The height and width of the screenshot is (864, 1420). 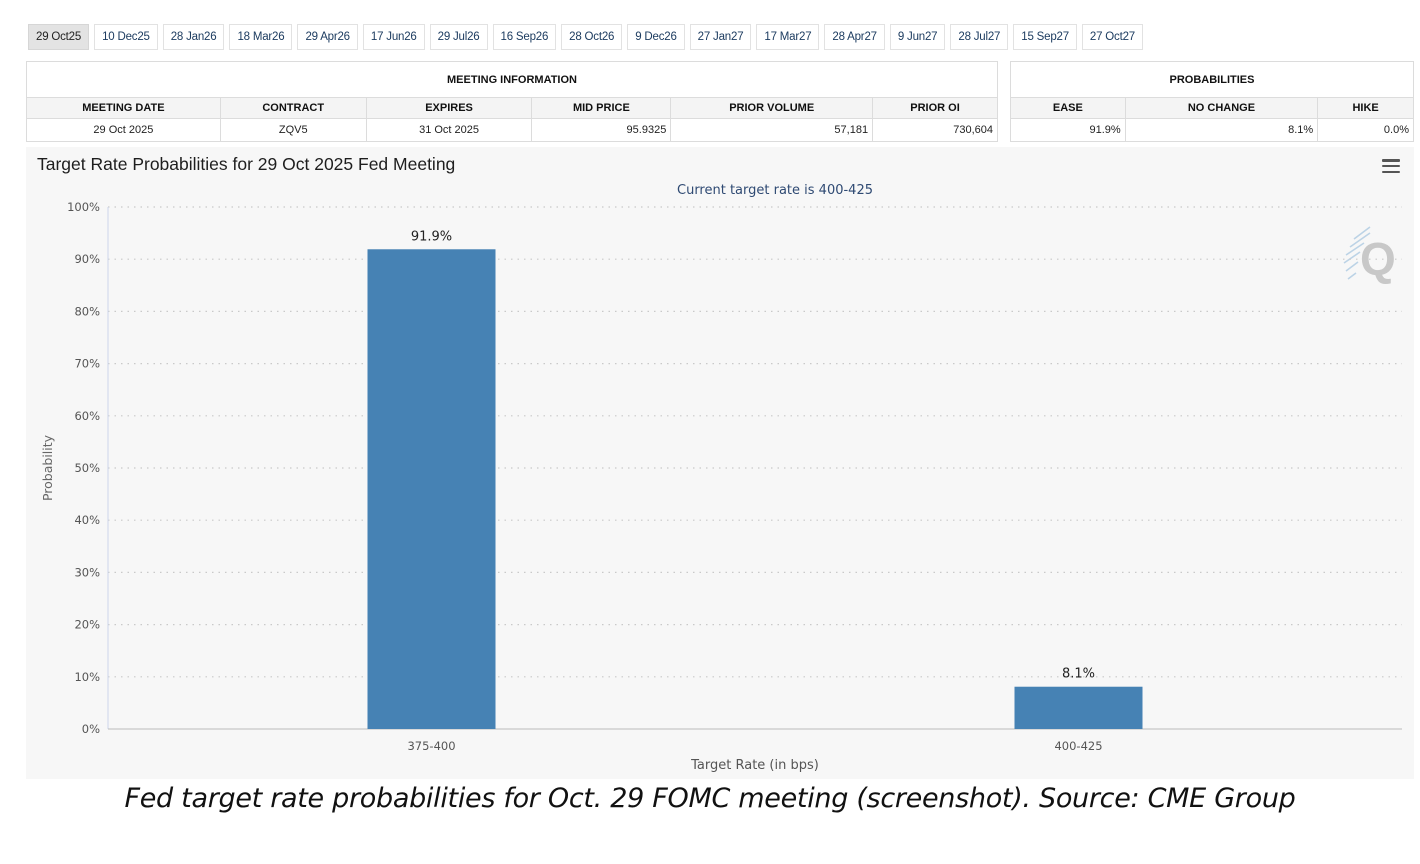 I want to click on tab-meeting-11: 17 Mar27, so click(x=788, y=37).